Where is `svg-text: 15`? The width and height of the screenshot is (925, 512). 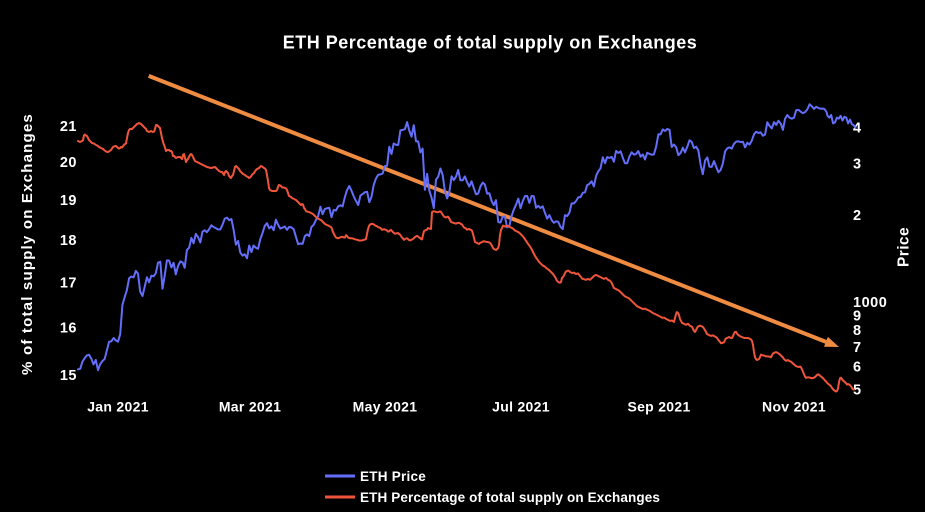
svg-text: 15 is located at coordinates (68, 376).